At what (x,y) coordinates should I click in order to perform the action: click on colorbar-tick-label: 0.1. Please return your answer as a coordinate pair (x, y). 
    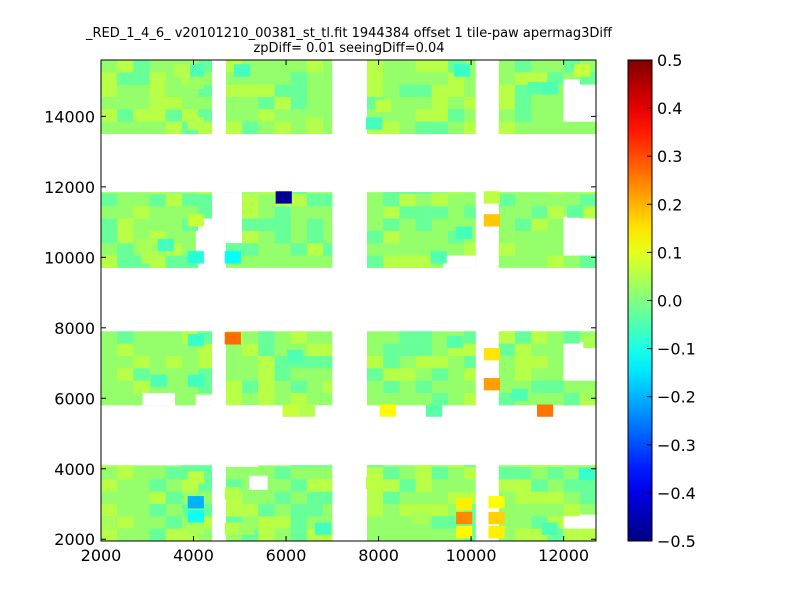
    Looking at the image, I should click on (669, 252).